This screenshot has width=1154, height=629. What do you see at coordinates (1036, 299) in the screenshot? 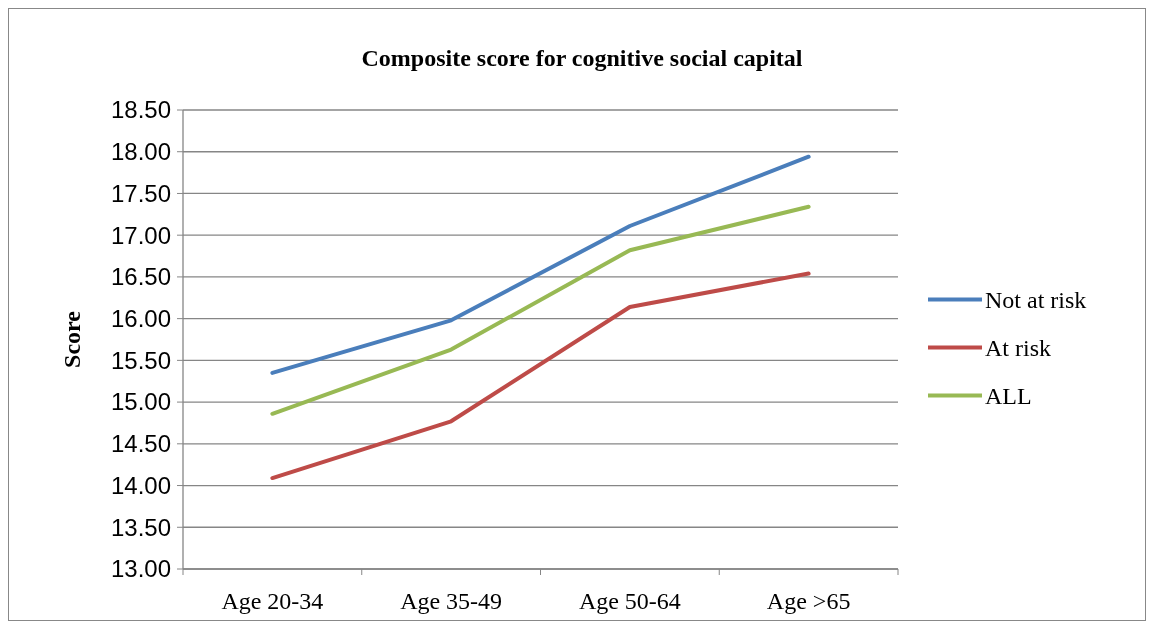
I see `legend-label: Not at risk` at bounding box center [1036, 299].